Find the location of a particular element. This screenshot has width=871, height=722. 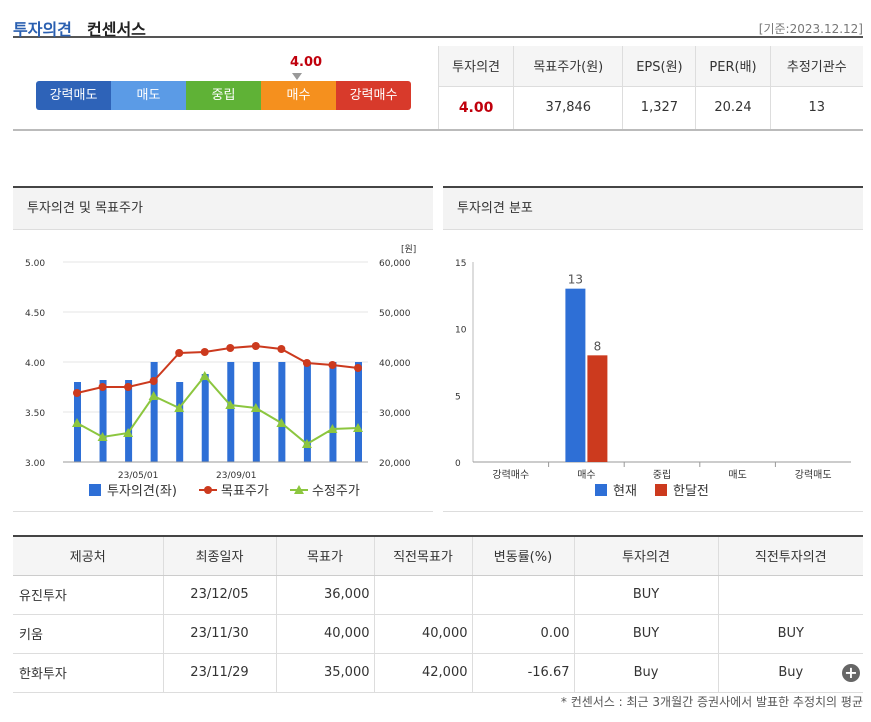

summary-per: 20.24 is located at coordinates (733, 108).